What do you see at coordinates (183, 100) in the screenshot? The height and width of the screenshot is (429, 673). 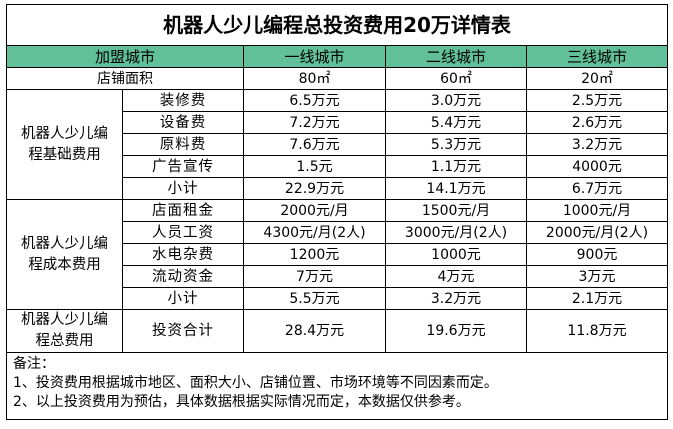 I see `row-label: 装修费` at bounding box center [183, 100].